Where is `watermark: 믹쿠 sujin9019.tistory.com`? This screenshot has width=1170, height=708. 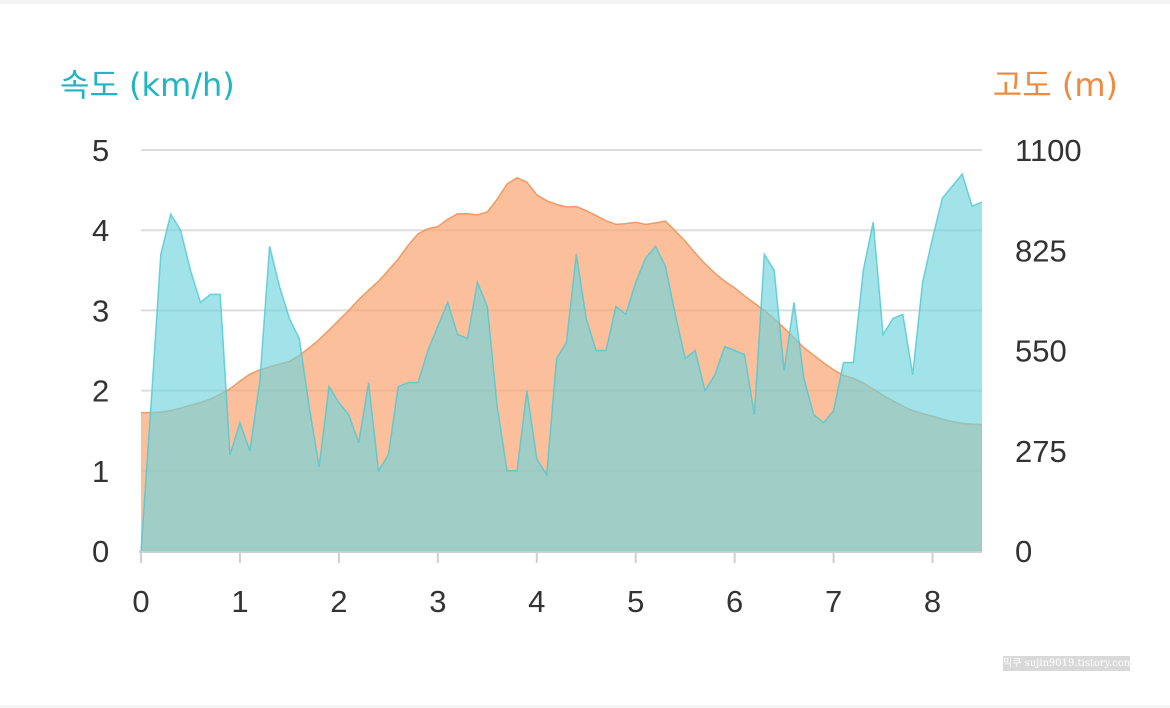 watermark: 믹쿠 sujin9019.tistory.com is located at coordinates (1066, 663).